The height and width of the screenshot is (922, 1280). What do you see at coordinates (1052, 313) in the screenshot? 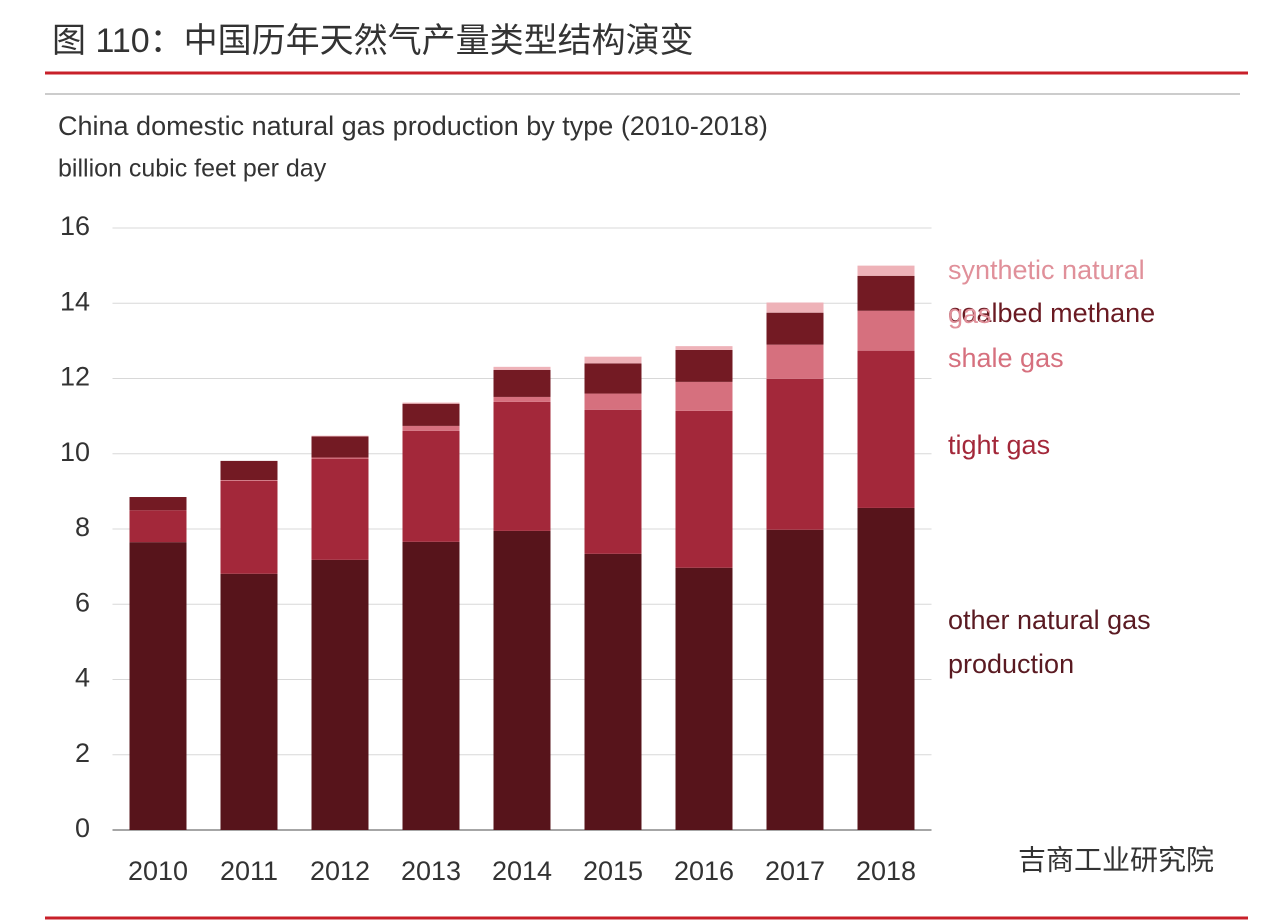
I see `legend-label: coalbed methane` at bounding box center [1052, 313].